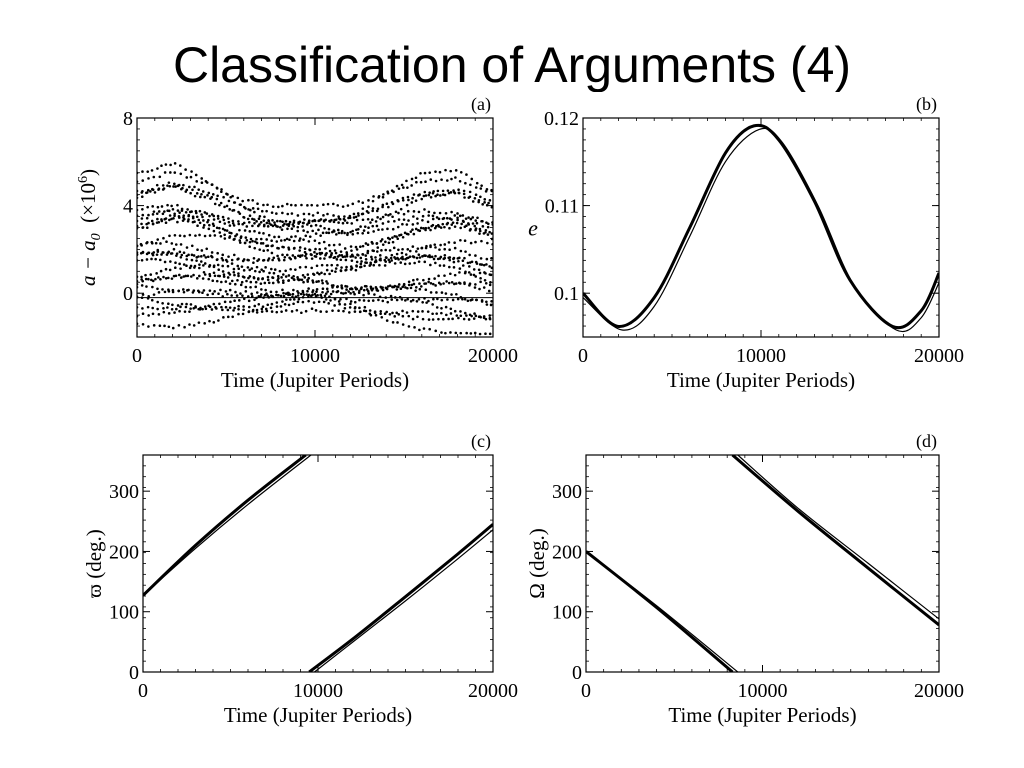  What do you see at coordinates (128, 294) in the screenshot?
I see `y-tick-label: 0` at bounding box center [128, 294].